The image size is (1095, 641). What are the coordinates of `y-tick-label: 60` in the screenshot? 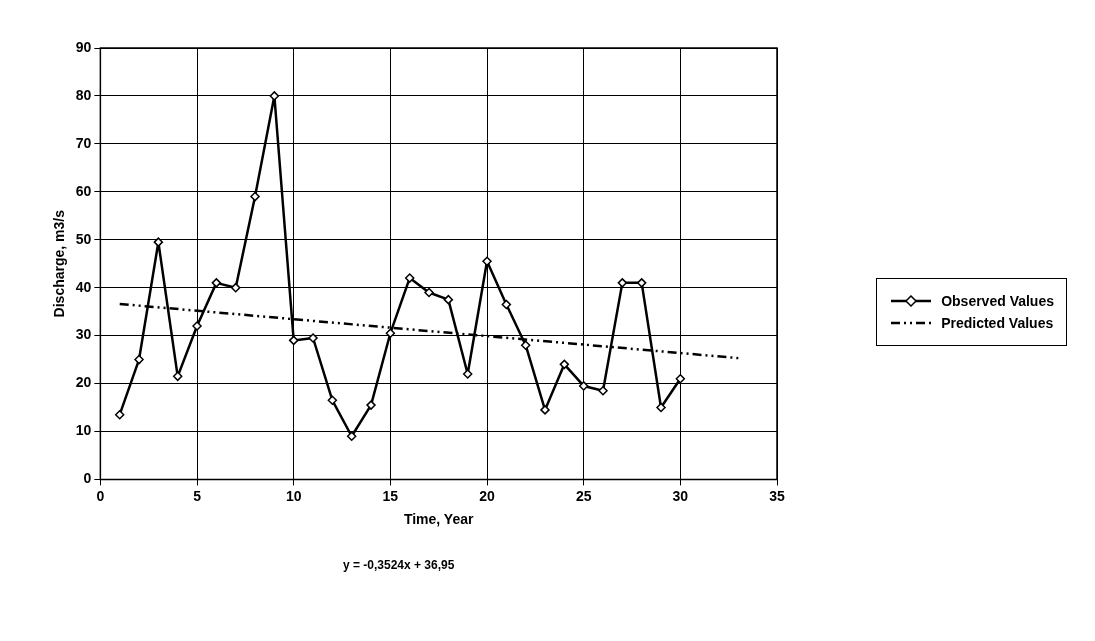 It's located at (83, 190).